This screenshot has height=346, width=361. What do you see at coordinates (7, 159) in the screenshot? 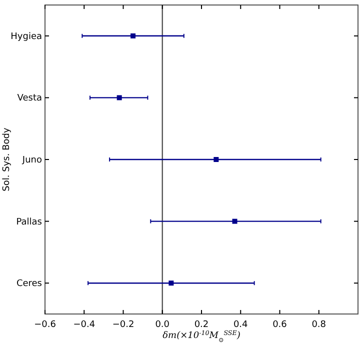
I see `y-axis-title: Sol. Sys. Body` at bounding box center [7, 159].